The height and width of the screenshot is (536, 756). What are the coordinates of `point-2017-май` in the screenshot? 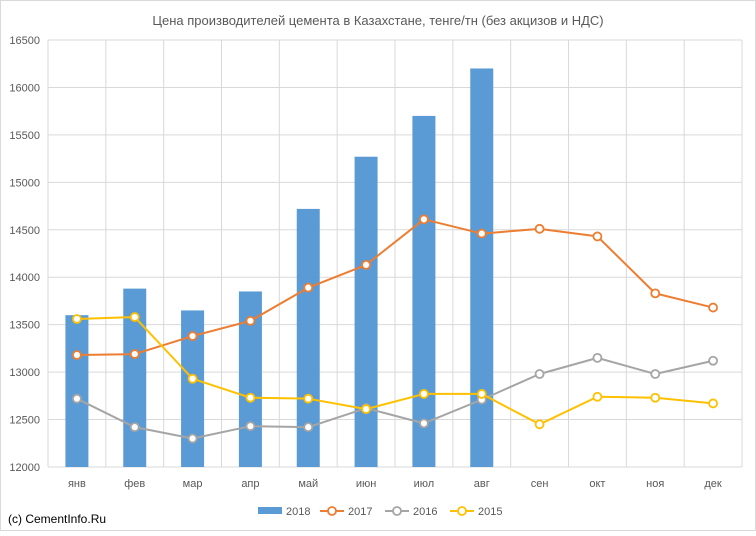 It's located at (308, 287).